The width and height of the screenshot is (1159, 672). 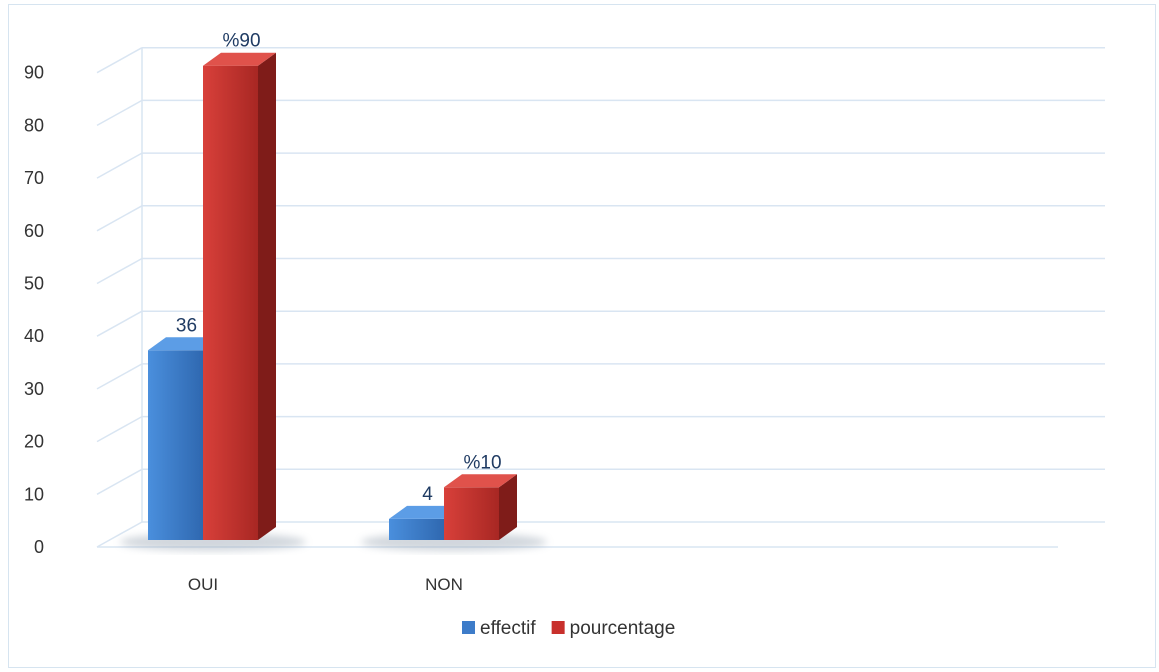 What do you see at coordinates (468, 627) in the screenshot?
I see `legend-swatch-effectif` at bounding box center [468, 627].